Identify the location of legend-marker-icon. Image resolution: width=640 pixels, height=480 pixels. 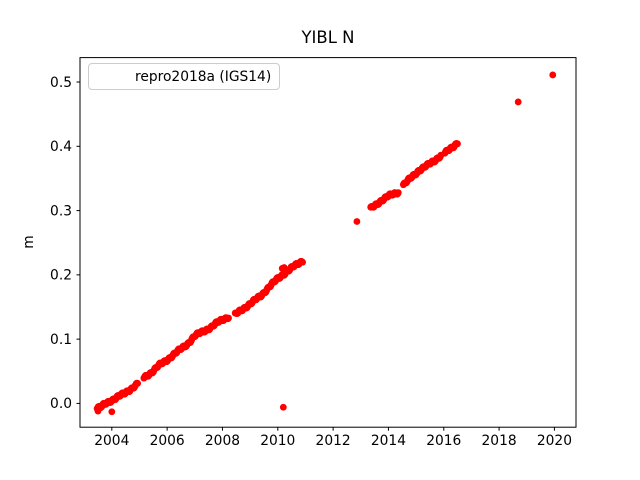
(110, 76).